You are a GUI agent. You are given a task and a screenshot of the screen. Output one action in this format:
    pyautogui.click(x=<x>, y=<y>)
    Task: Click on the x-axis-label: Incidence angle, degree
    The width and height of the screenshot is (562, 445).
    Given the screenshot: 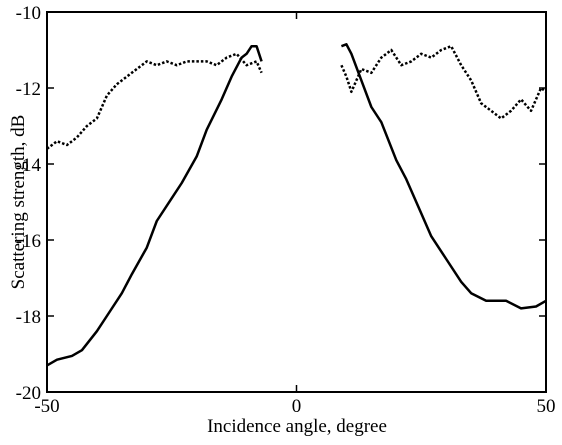 What is the action you would take?
    pyautogui.click(x=297, y=426)
    